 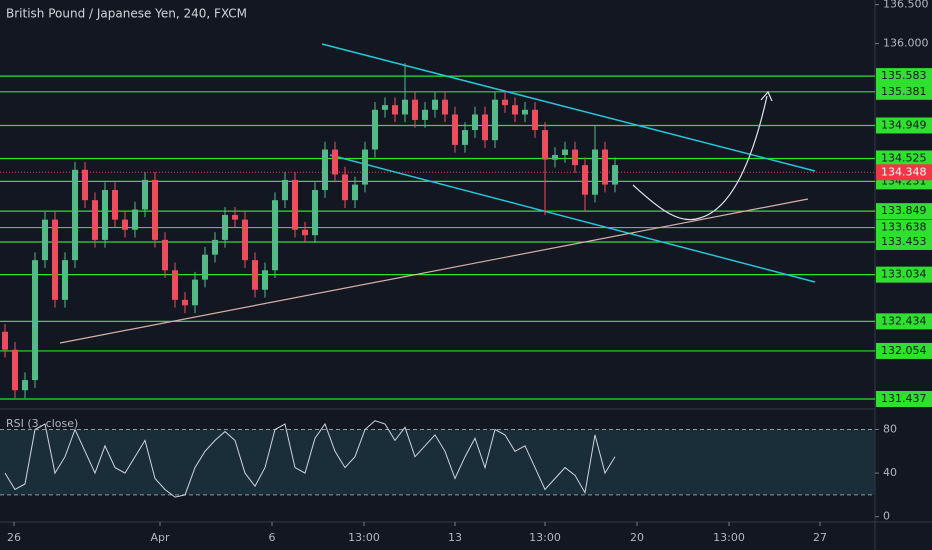 What do you see at coordinates (890, 472) in the screenshot?
I see `rsi-y-tick-label: 40` at bounding box center [890, 472].